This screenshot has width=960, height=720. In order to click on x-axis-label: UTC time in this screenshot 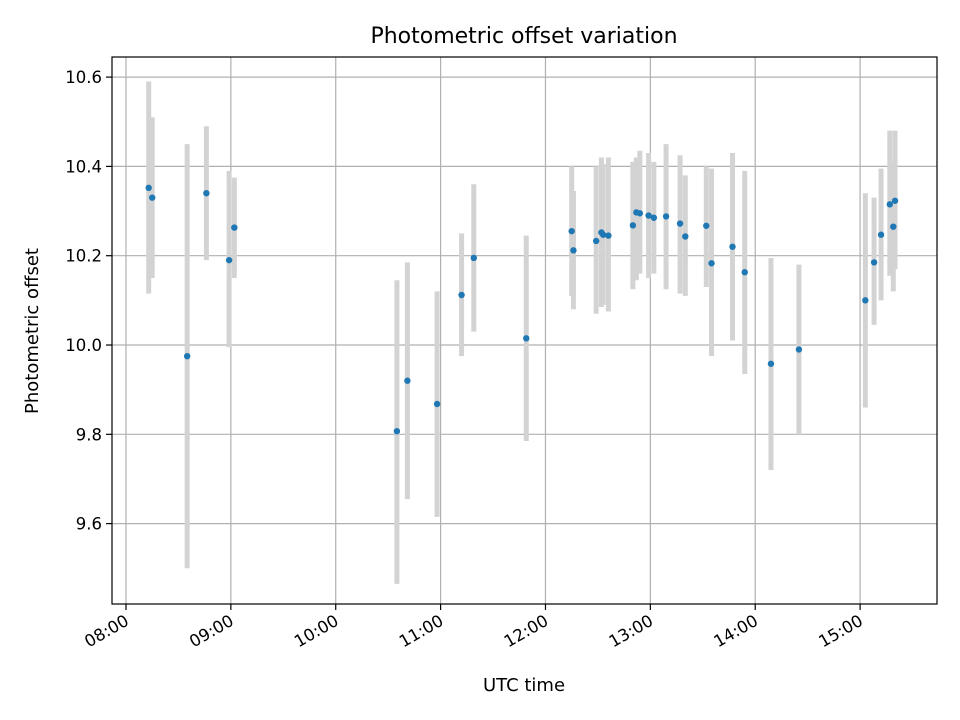, I will do `click(524, 685)`.